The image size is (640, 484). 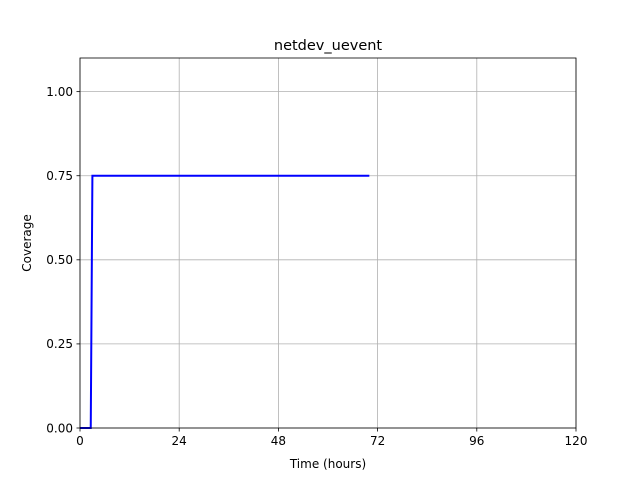 I want to click on chart-title: netdev_uevent, so click(x=328, y=46).